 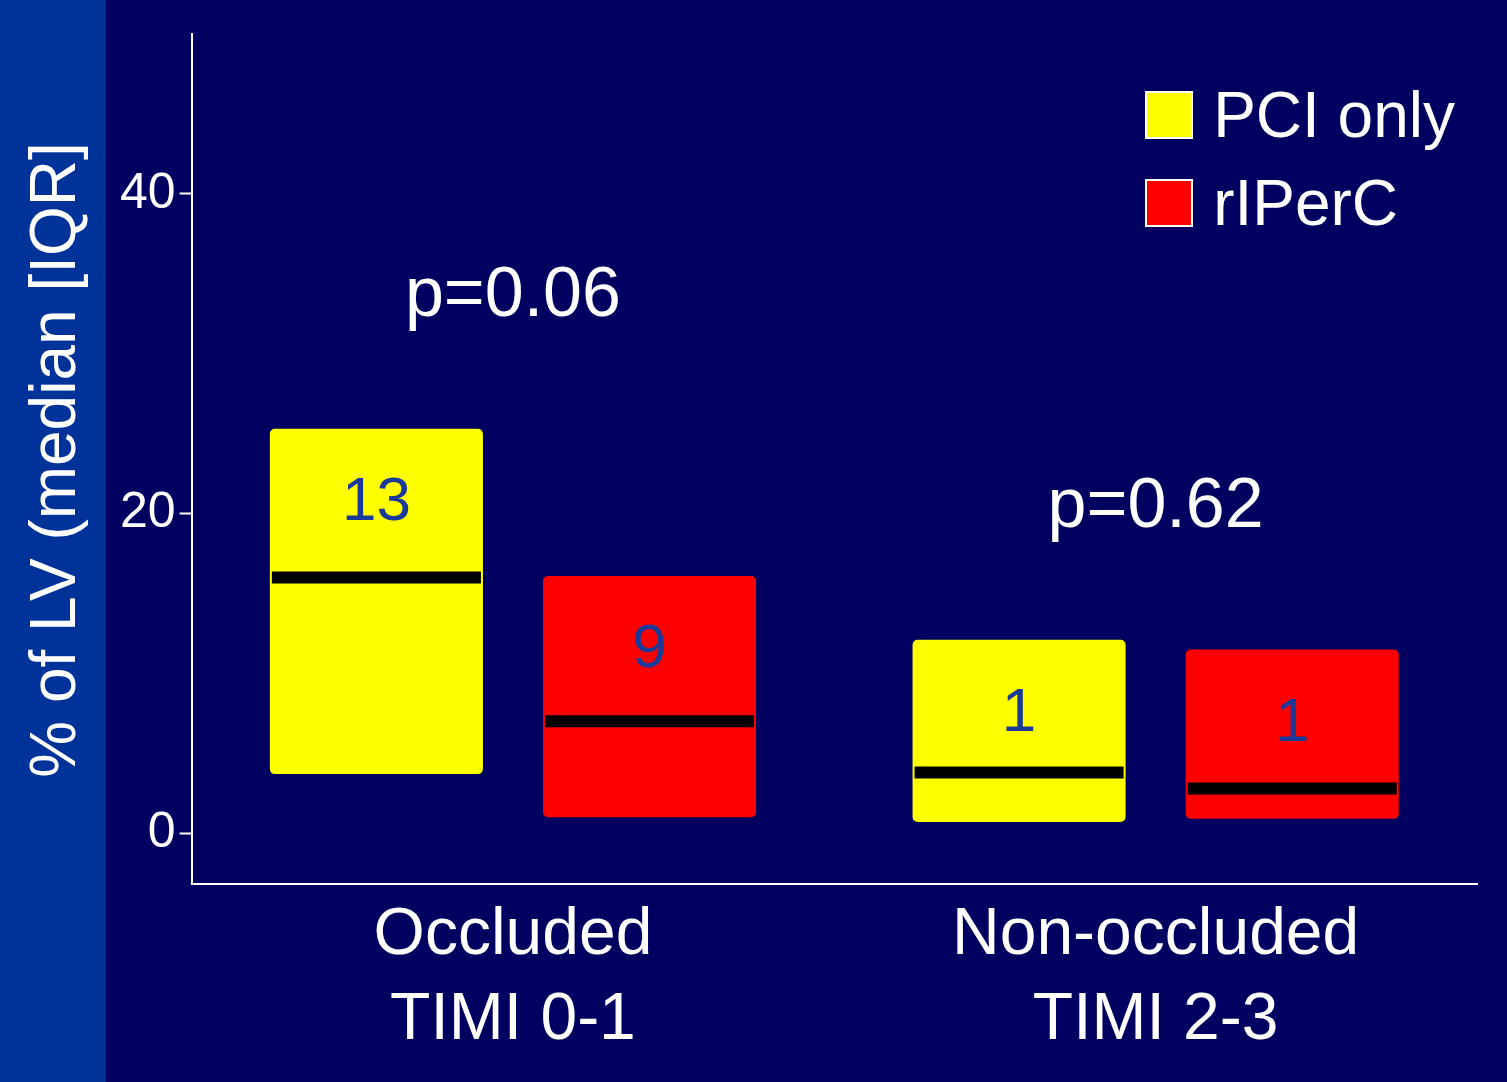 What do you see at coordinates (147, 510) in the screenshot?
I see `y-tick-label: 20` at bounding box center [147, 510].